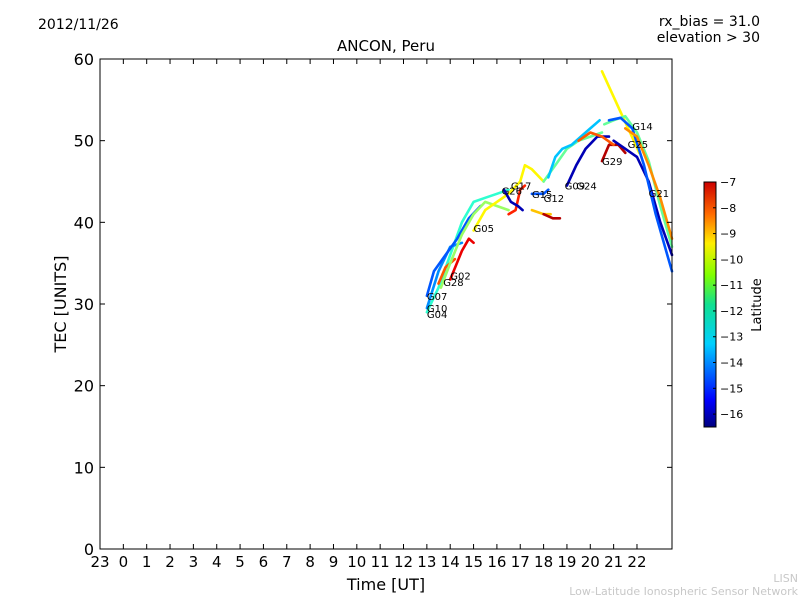  What do you see at coordinates (710, 304) in the screenshot?
I see `colorbar-gradient` at bounding box center [710, 304].